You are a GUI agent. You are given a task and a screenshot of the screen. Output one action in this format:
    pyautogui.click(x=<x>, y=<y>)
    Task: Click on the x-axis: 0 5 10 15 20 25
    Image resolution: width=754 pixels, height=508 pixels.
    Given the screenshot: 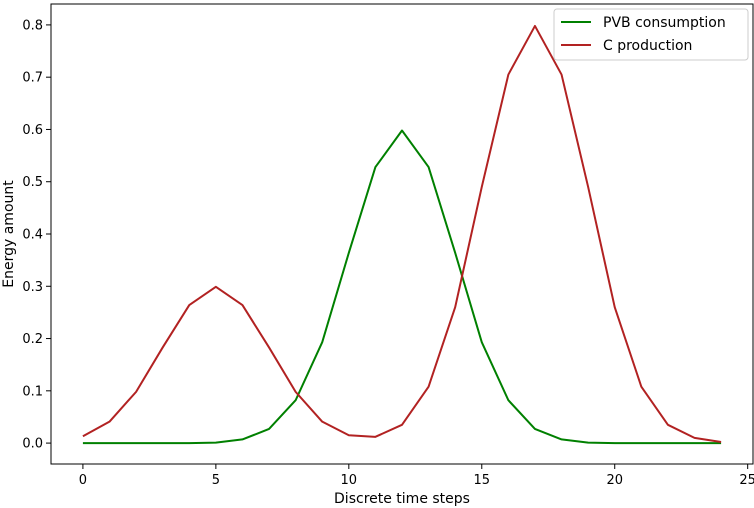 What is the action you would take?
    pyautogui.click(x=416, y=476)
    